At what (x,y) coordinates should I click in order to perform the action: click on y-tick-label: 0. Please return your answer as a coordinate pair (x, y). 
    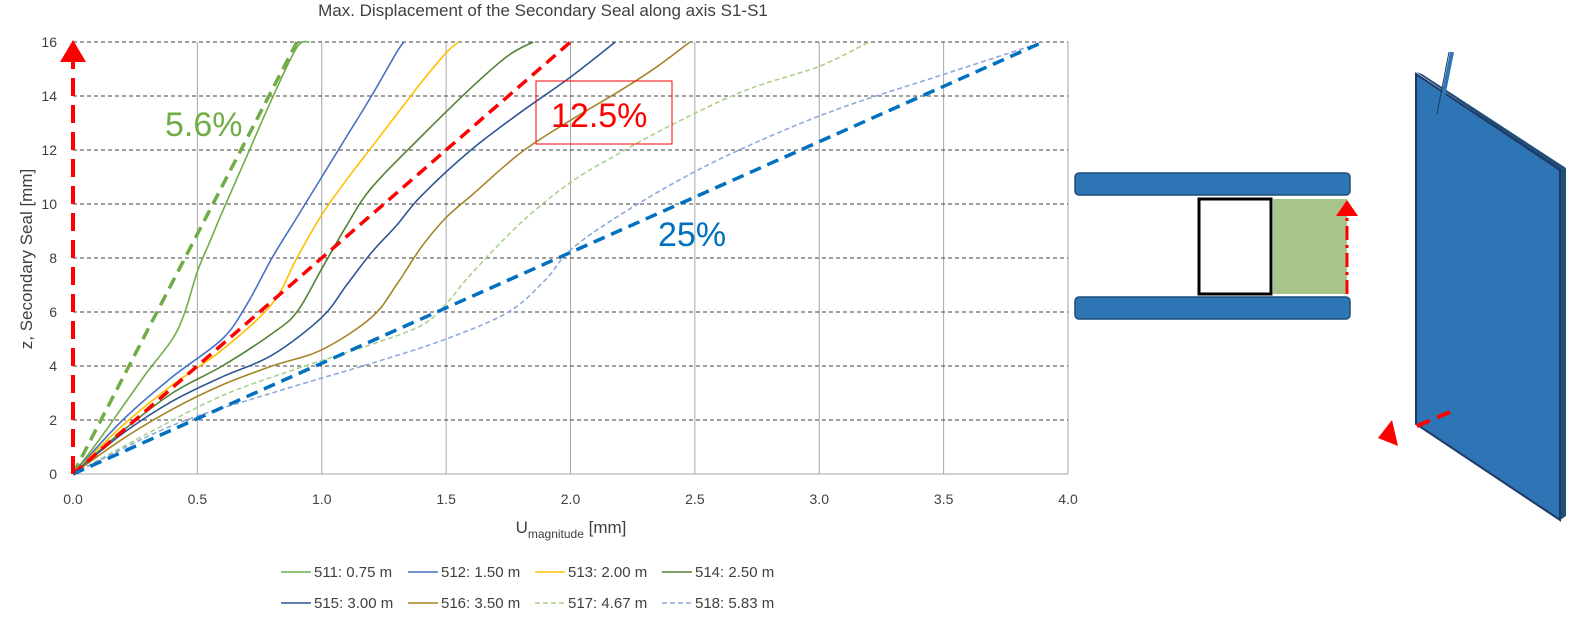
    Looking at the image, I should click on (53, 474).